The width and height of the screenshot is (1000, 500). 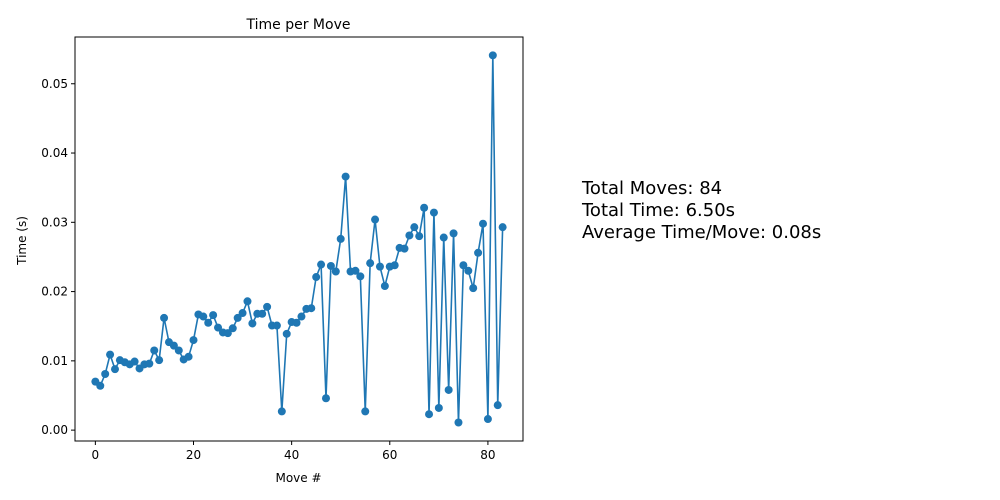 I want to click on x-tick-label: 60, so click(x=389, y=455).